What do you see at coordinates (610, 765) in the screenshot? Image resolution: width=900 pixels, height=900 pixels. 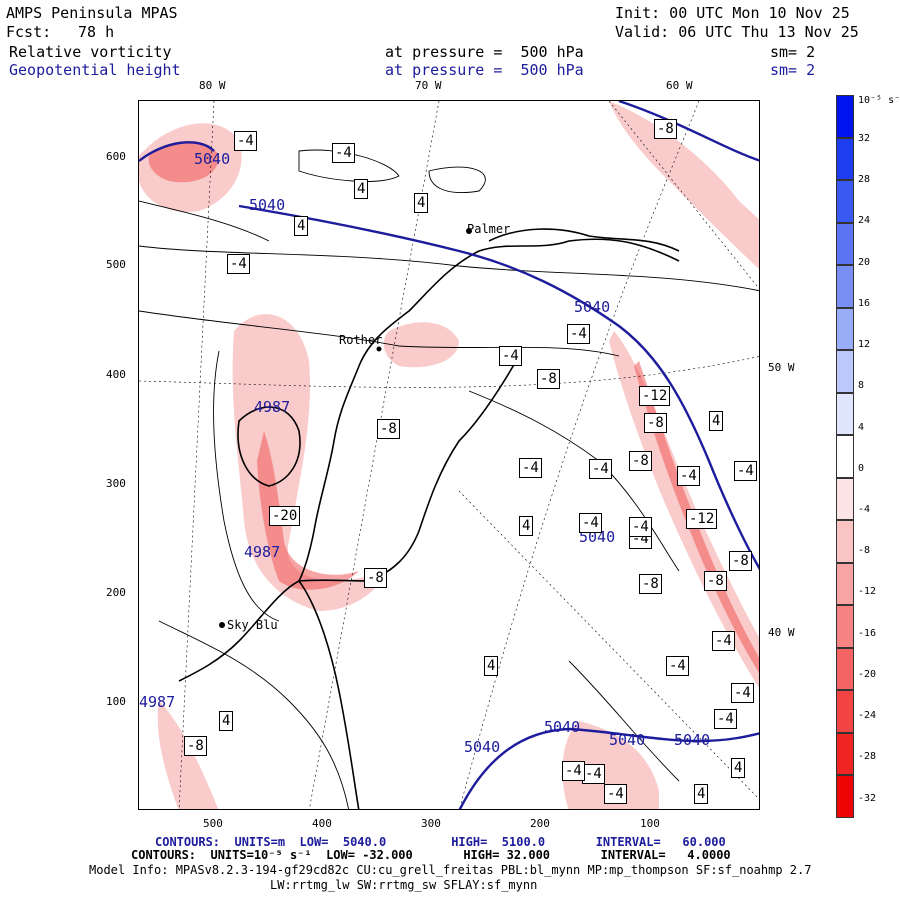 I see `vort-patch-south` at bounding box center [610, 765].